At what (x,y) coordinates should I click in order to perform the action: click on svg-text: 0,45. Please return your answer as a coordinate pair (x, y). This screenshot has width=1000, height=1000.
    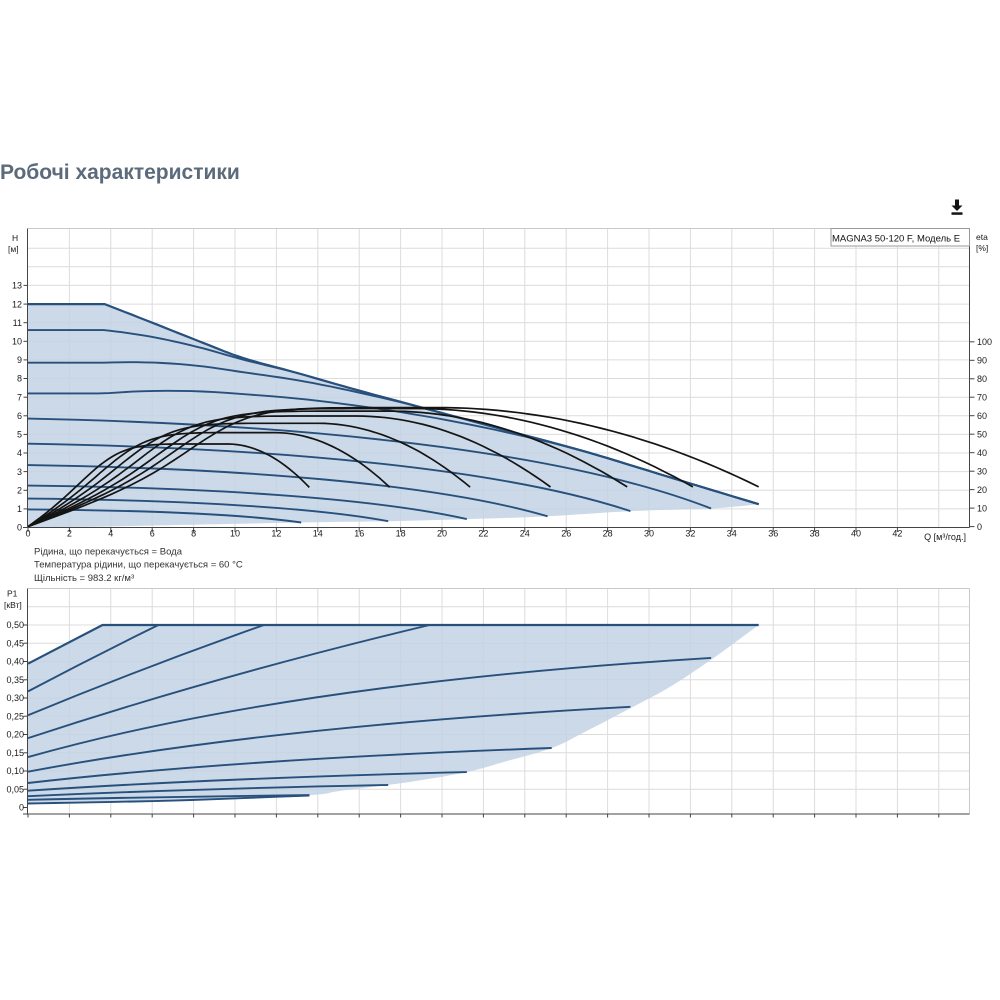
    Looking at the image, I should click on (15, 644).